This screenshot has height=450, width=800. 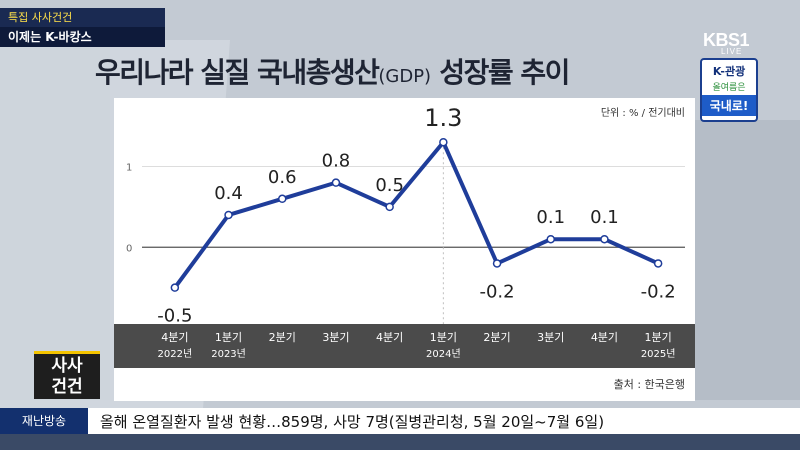 I want to click on program-corner-caption: 특집 사사건건 이제는 K-바캉스, so click(x=82, y=27).